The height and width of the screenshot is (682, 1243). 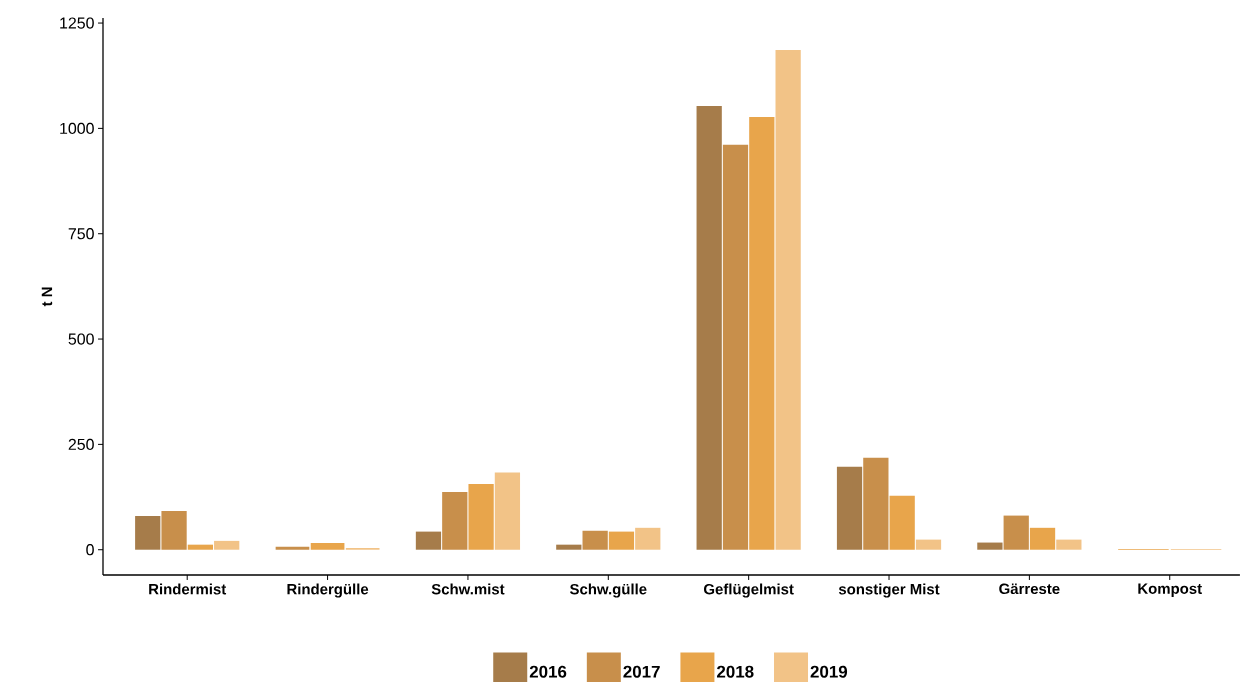 What do you see at coordinates (829, 671) in the screenshot?
I see `legend-label: 2019` at bounding box center [829, 671].